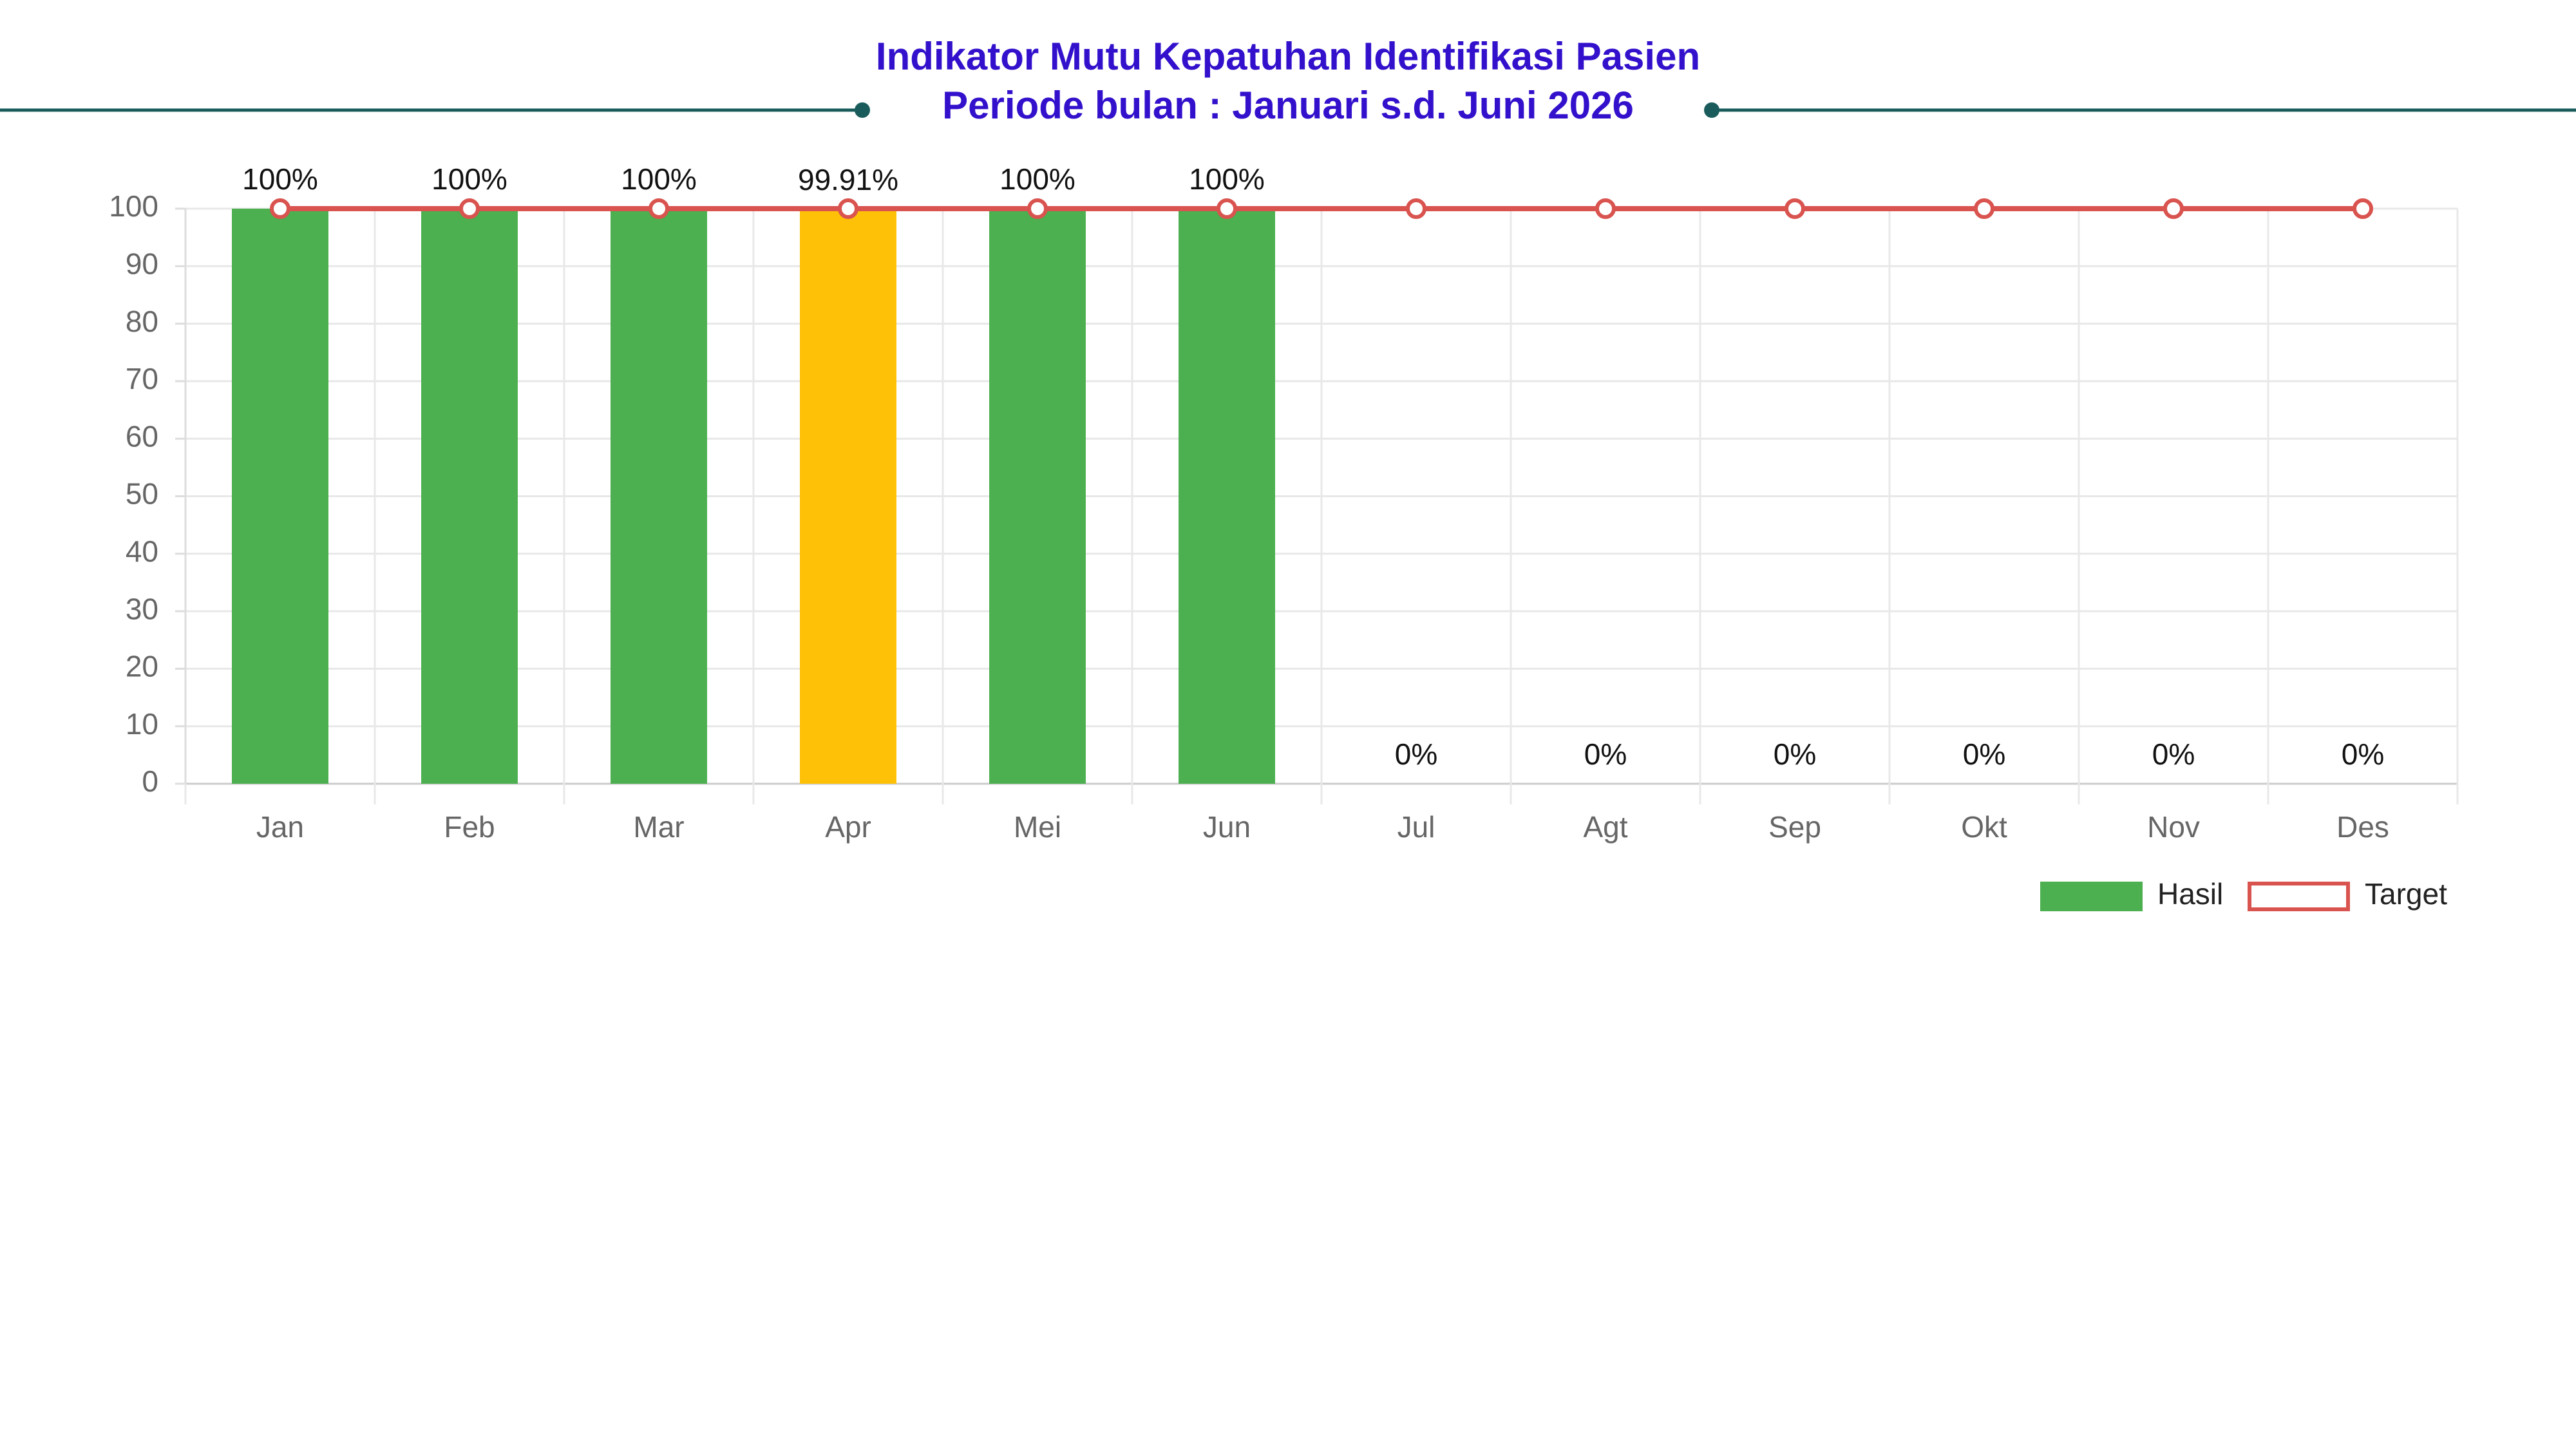 This screenshot has height=1449, width=2576. What do you see at coordinates (658, 827) in the screenshot?
I see `x-tick-label: Mar` at bounding box center [658, 827].